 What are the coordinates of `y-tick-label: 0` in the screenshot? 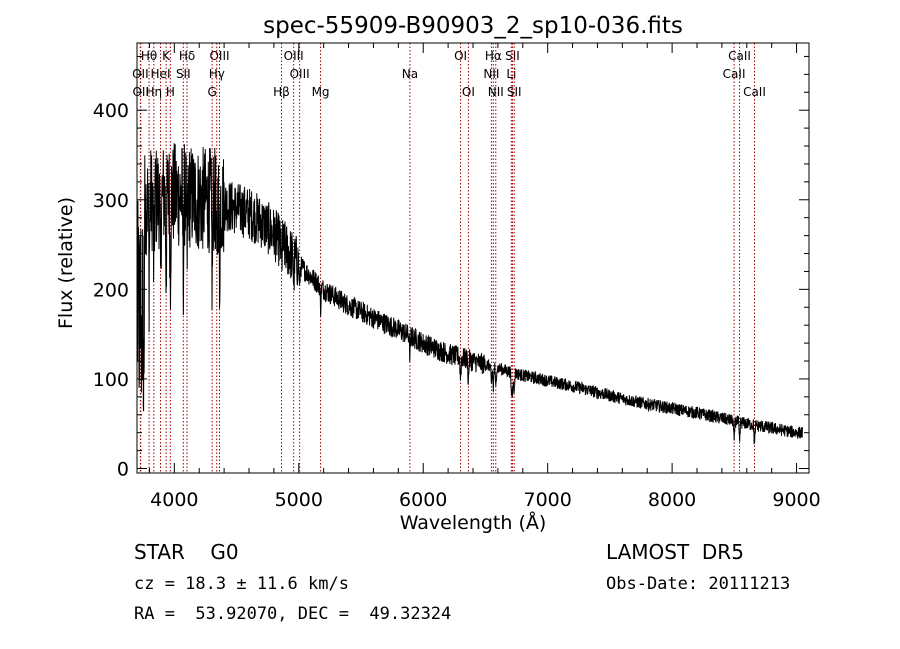 It's located at (123, 470).